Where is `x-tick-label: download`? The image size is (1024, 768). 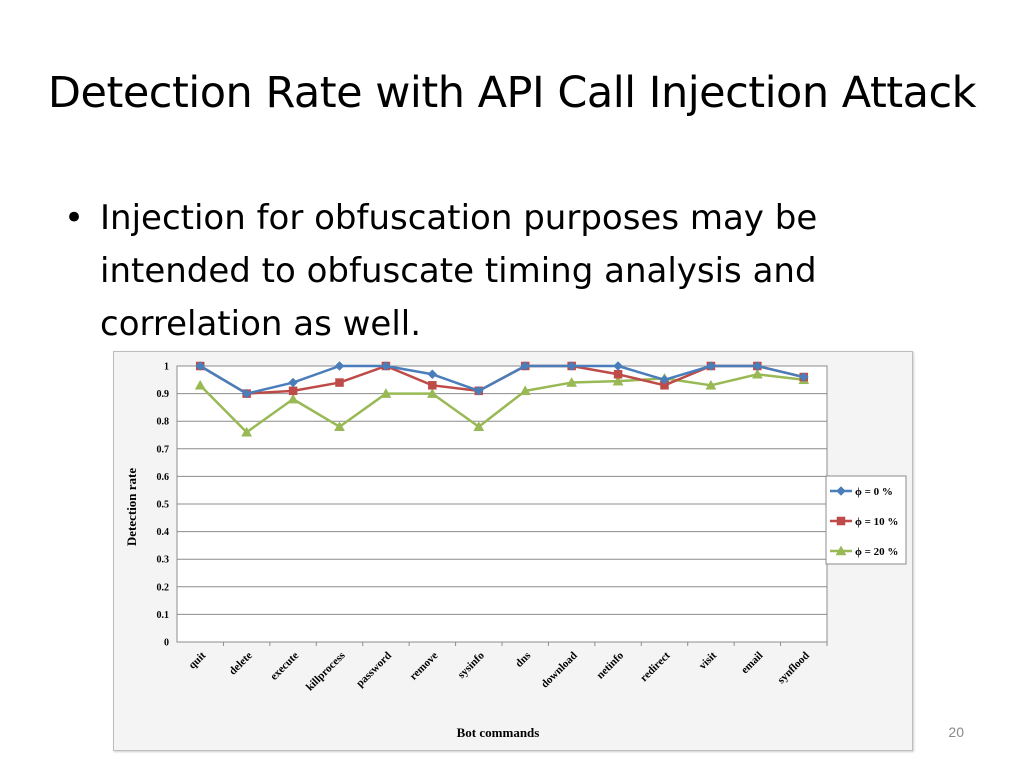 x-tick-label: download is located at coordinates (559, 670).